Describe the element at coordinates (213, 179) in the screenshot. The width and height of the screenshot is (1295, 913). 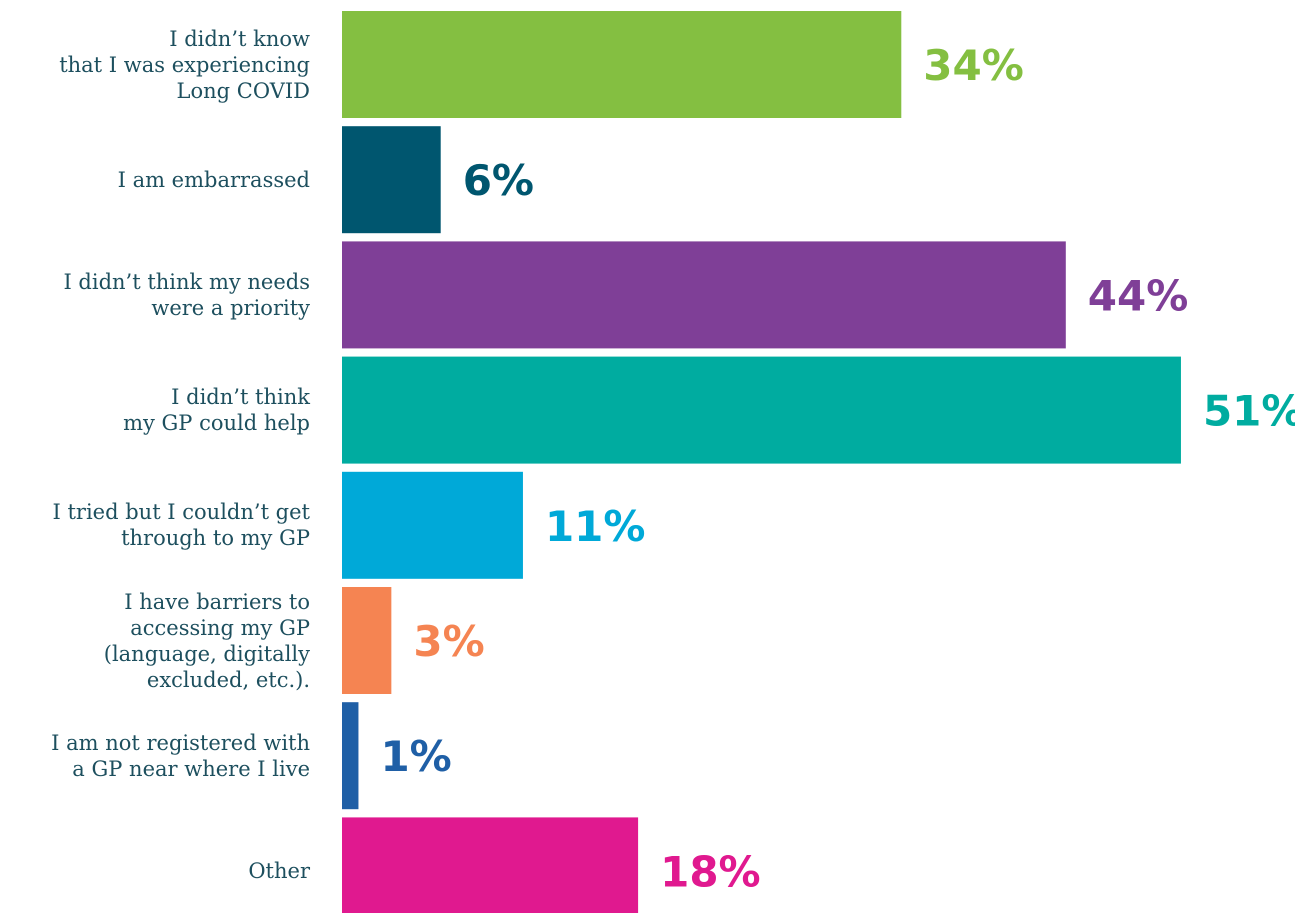
I see `category-label: I am embarrassed` at that location.